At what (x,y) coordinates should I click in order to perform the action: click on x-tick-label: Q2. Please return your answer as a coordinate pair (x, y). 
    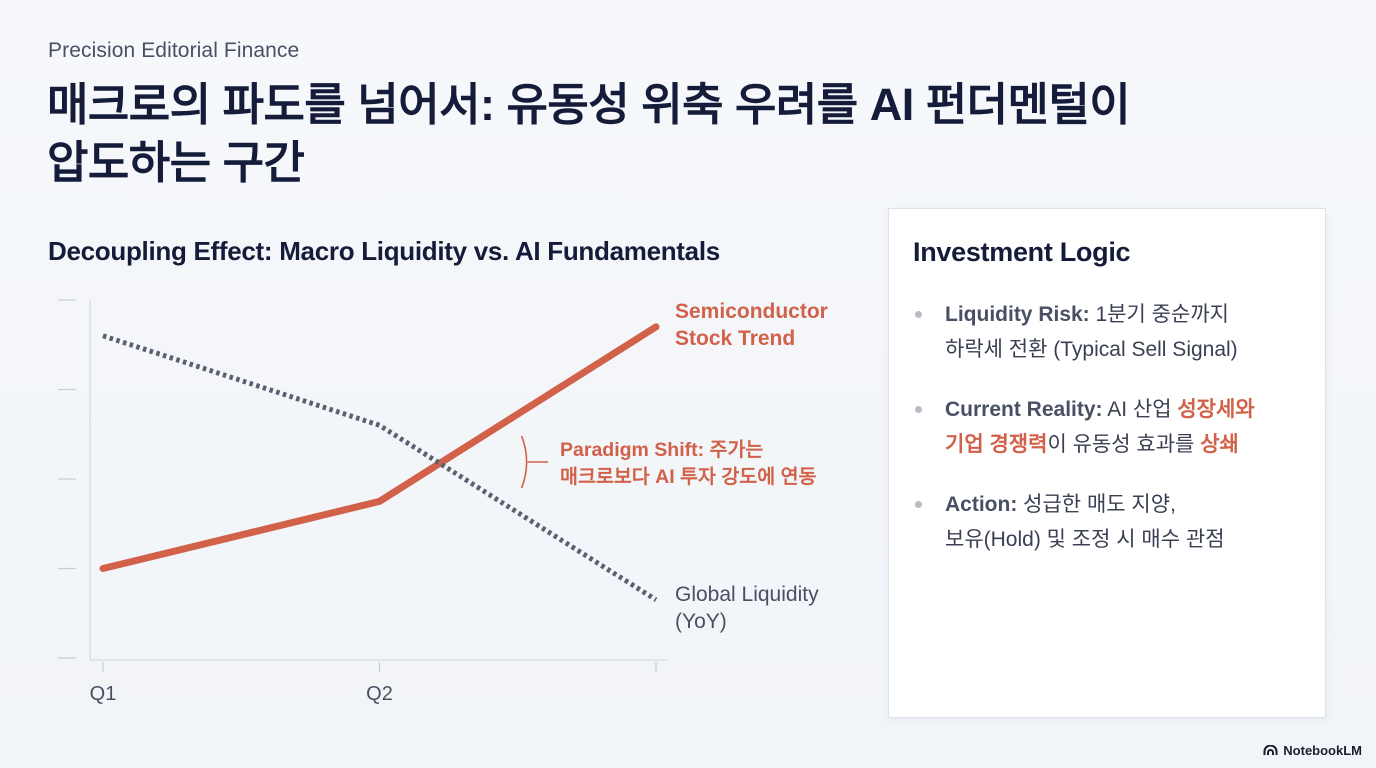
    Looking at the image, I should click on (379, 694).